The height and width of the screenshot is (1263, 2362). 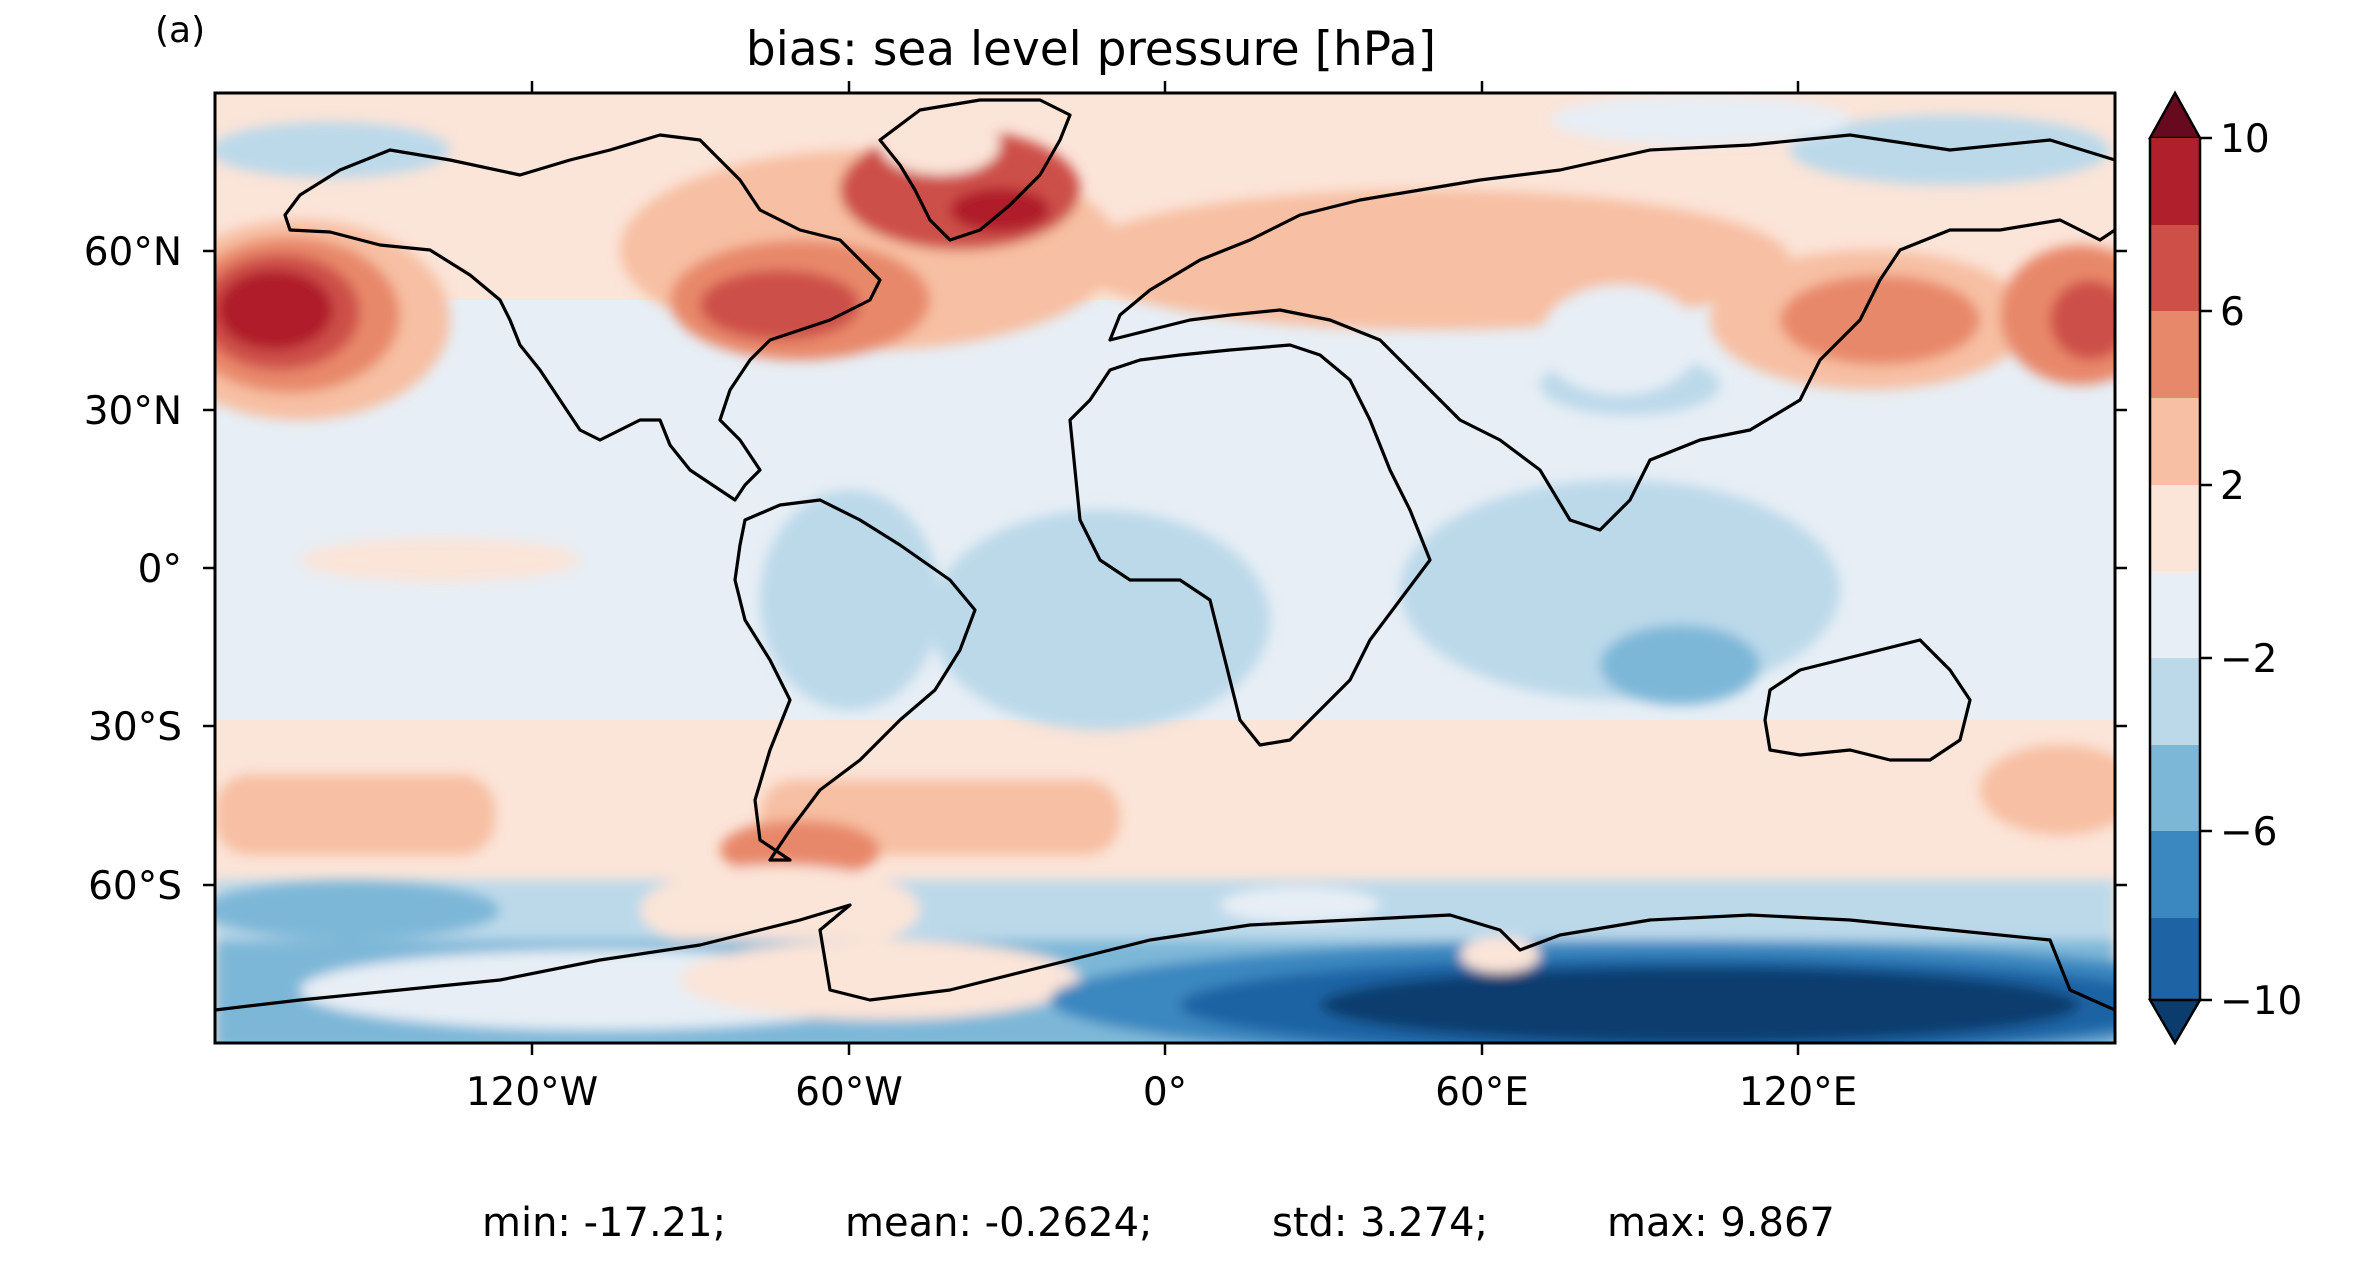 I want to click on colorbar-tick-label: 6, so click(x=2232, y=312).